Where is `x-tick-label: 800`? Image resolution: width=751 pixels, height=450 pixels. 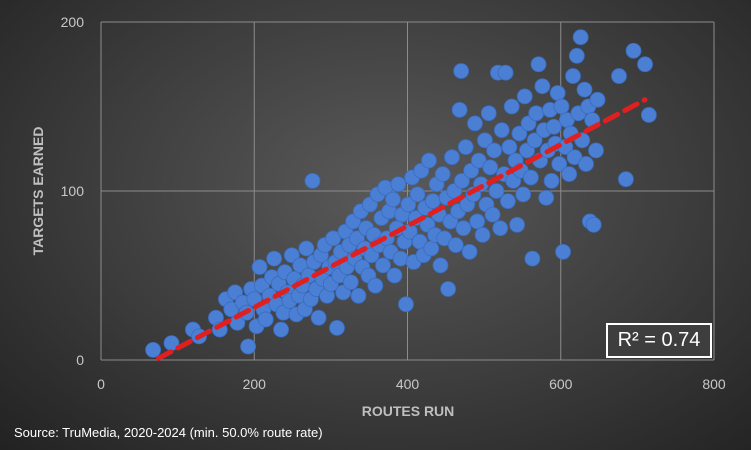
x-tick-label: 800 is located at coordinates (714, 384).